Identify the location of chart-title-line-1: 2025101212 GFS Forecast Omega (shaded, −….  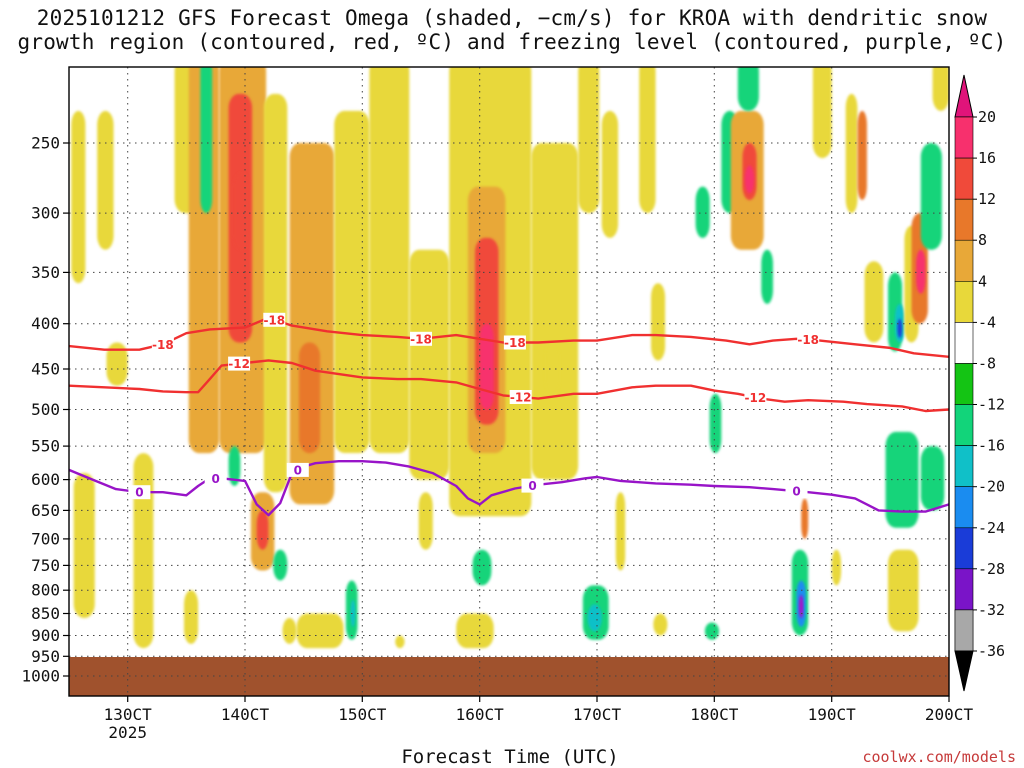
(512, 18).